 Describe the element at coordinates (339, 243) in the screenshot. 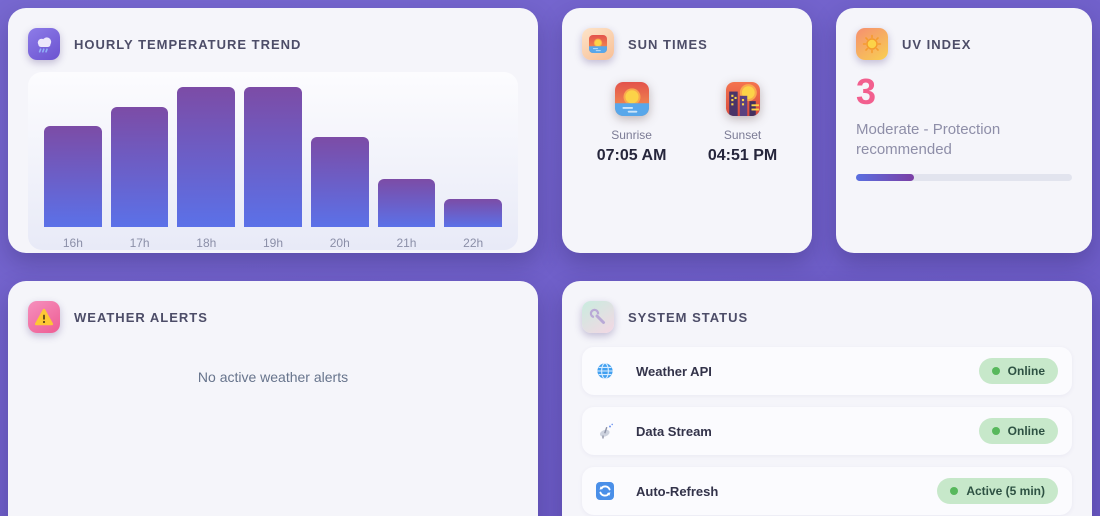

I see `bar-label-20h: 20h` at that location.